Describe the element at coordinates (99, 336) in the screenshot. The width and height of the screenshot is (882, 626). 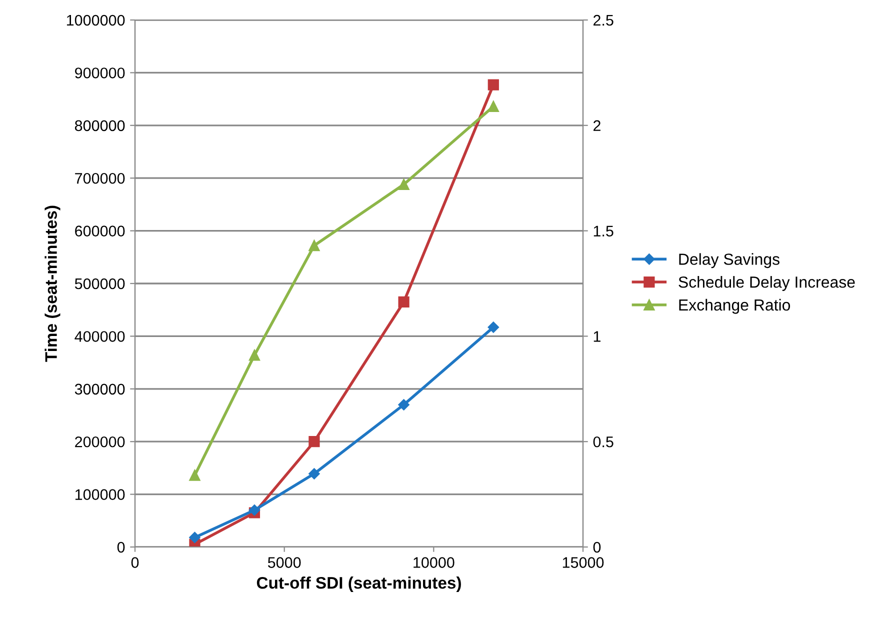
I see `y-tick-label: 400000` at that location.